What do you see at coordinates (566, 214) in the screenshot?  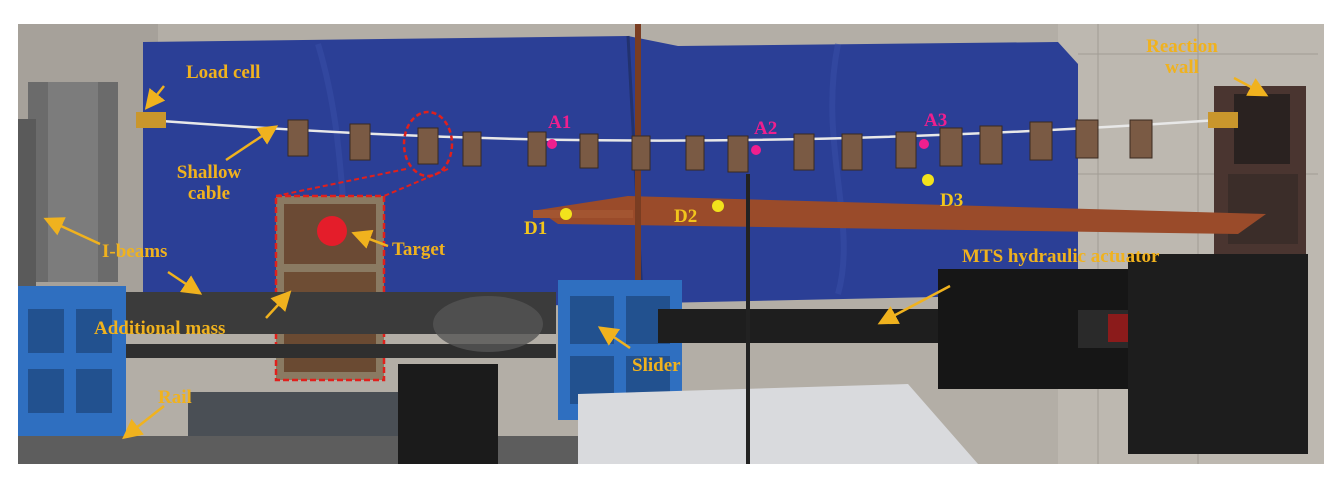 I see `d1-marker` at bounding box center [566, 214].